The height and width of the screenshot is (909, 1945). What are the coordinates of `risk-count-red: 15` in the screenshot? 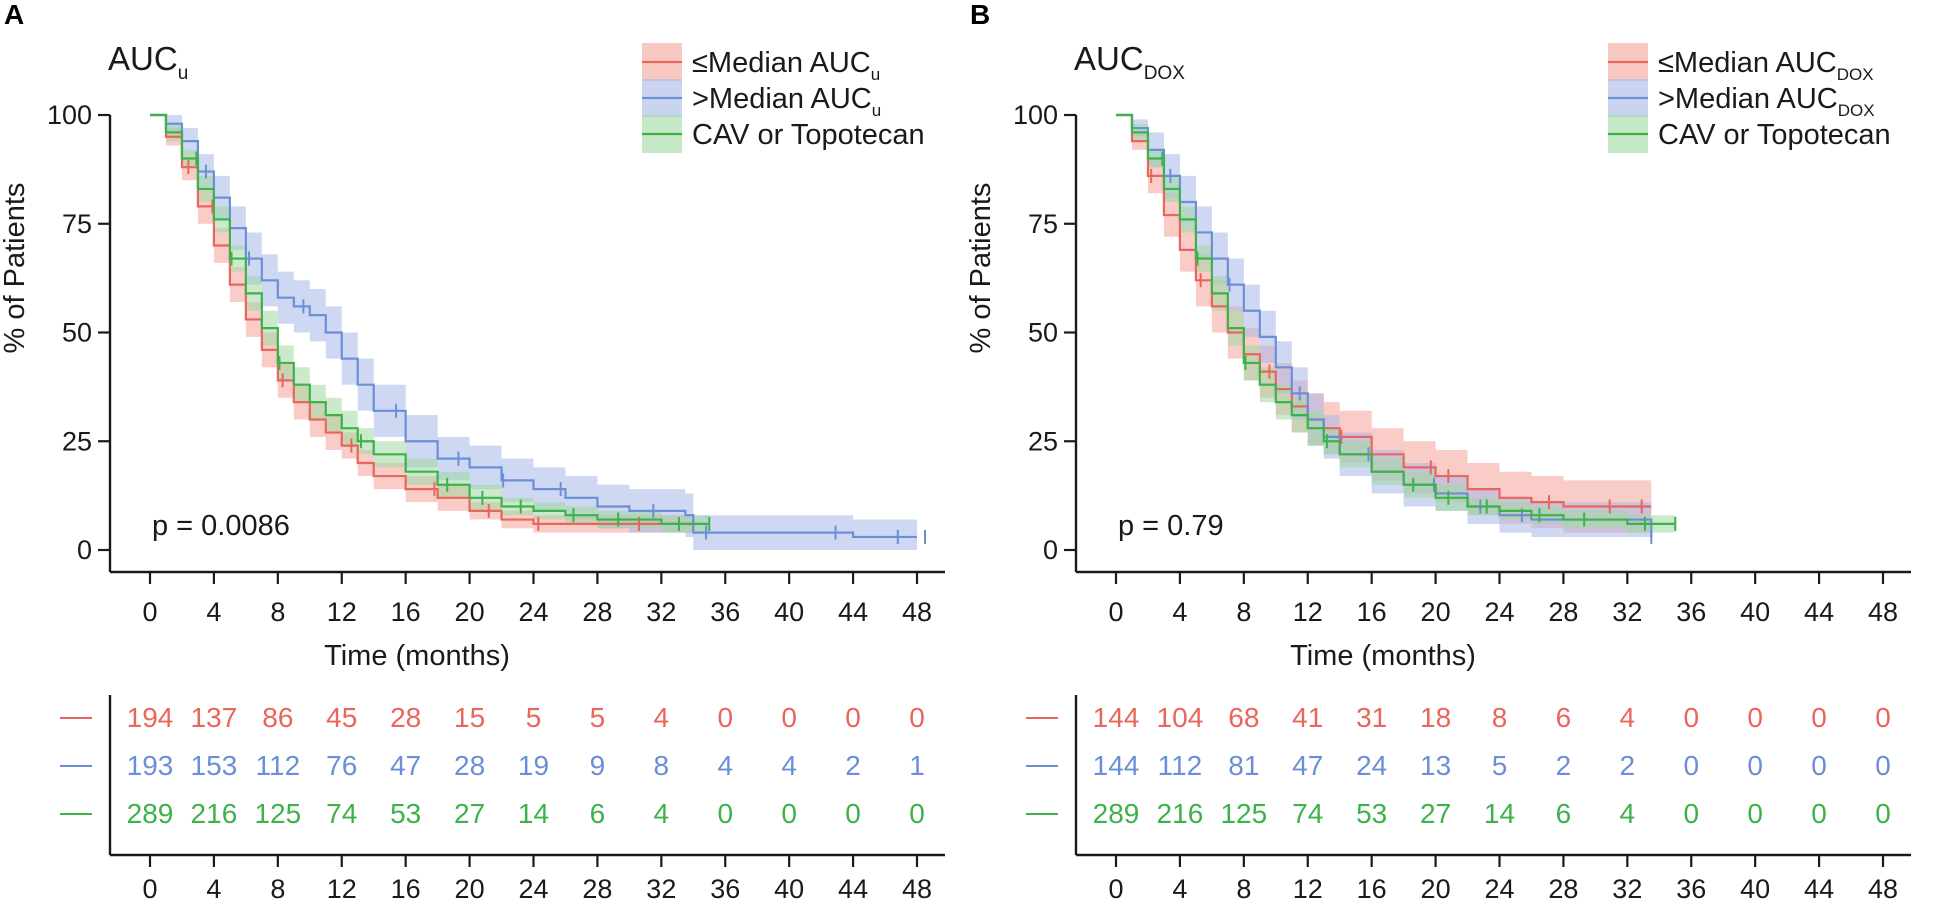 It's located at (469, 717).